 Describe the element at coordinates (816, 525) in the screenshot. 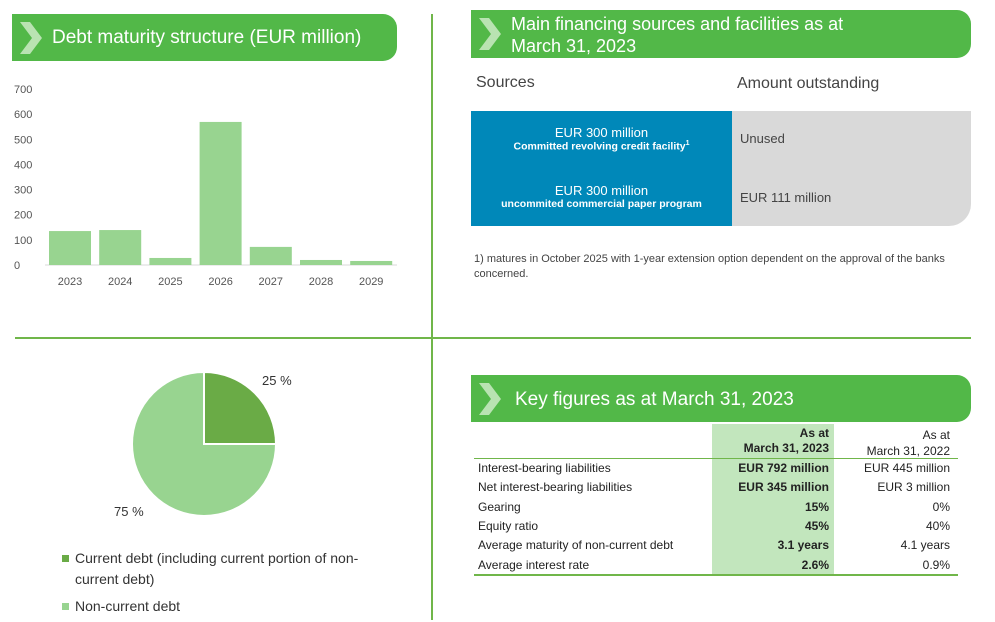

I see `value-2023: 45%` at that location.